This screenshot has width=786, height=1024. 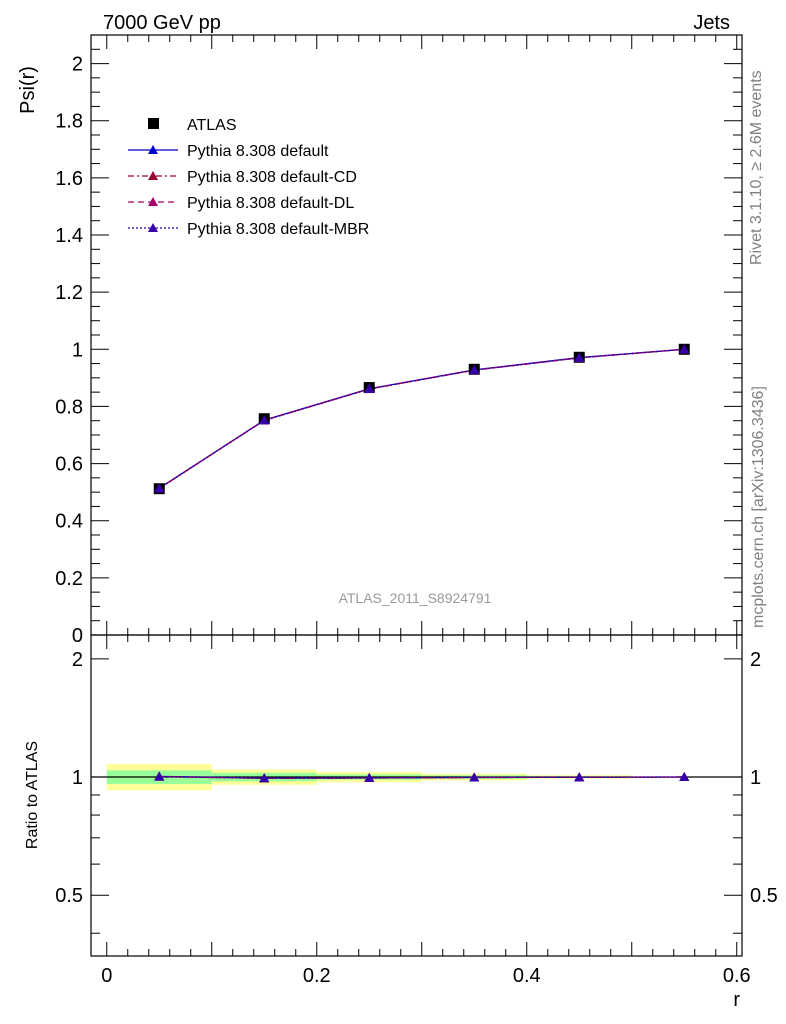 I want to click on x-tick-label: 0.2, so click(x=317, y=976).